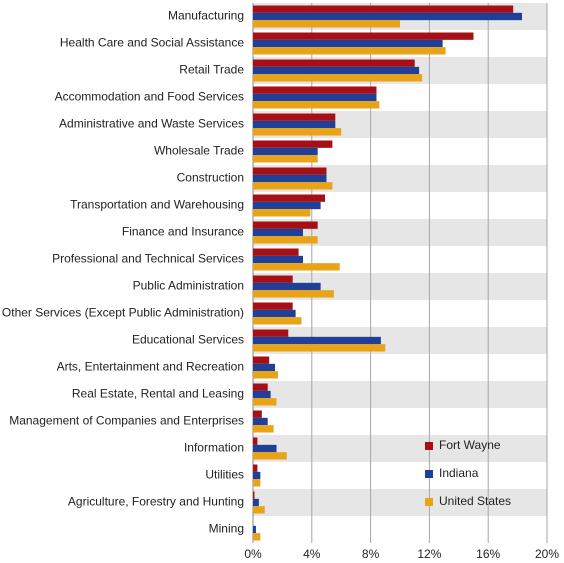  I want to click on y-tick-label: Health Care and Social Assistance, so click(152, 43).